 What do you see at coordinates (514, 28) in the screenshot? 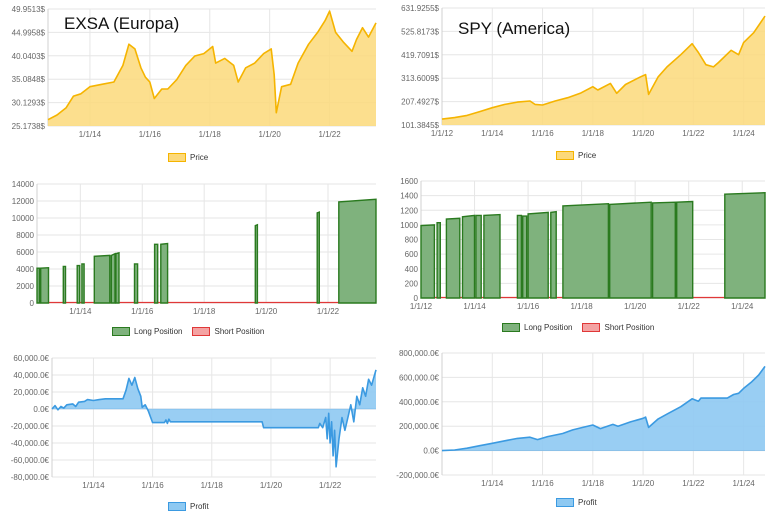
I see `spy-chart-title: SPY (America)` at bounding box center [514, 28].